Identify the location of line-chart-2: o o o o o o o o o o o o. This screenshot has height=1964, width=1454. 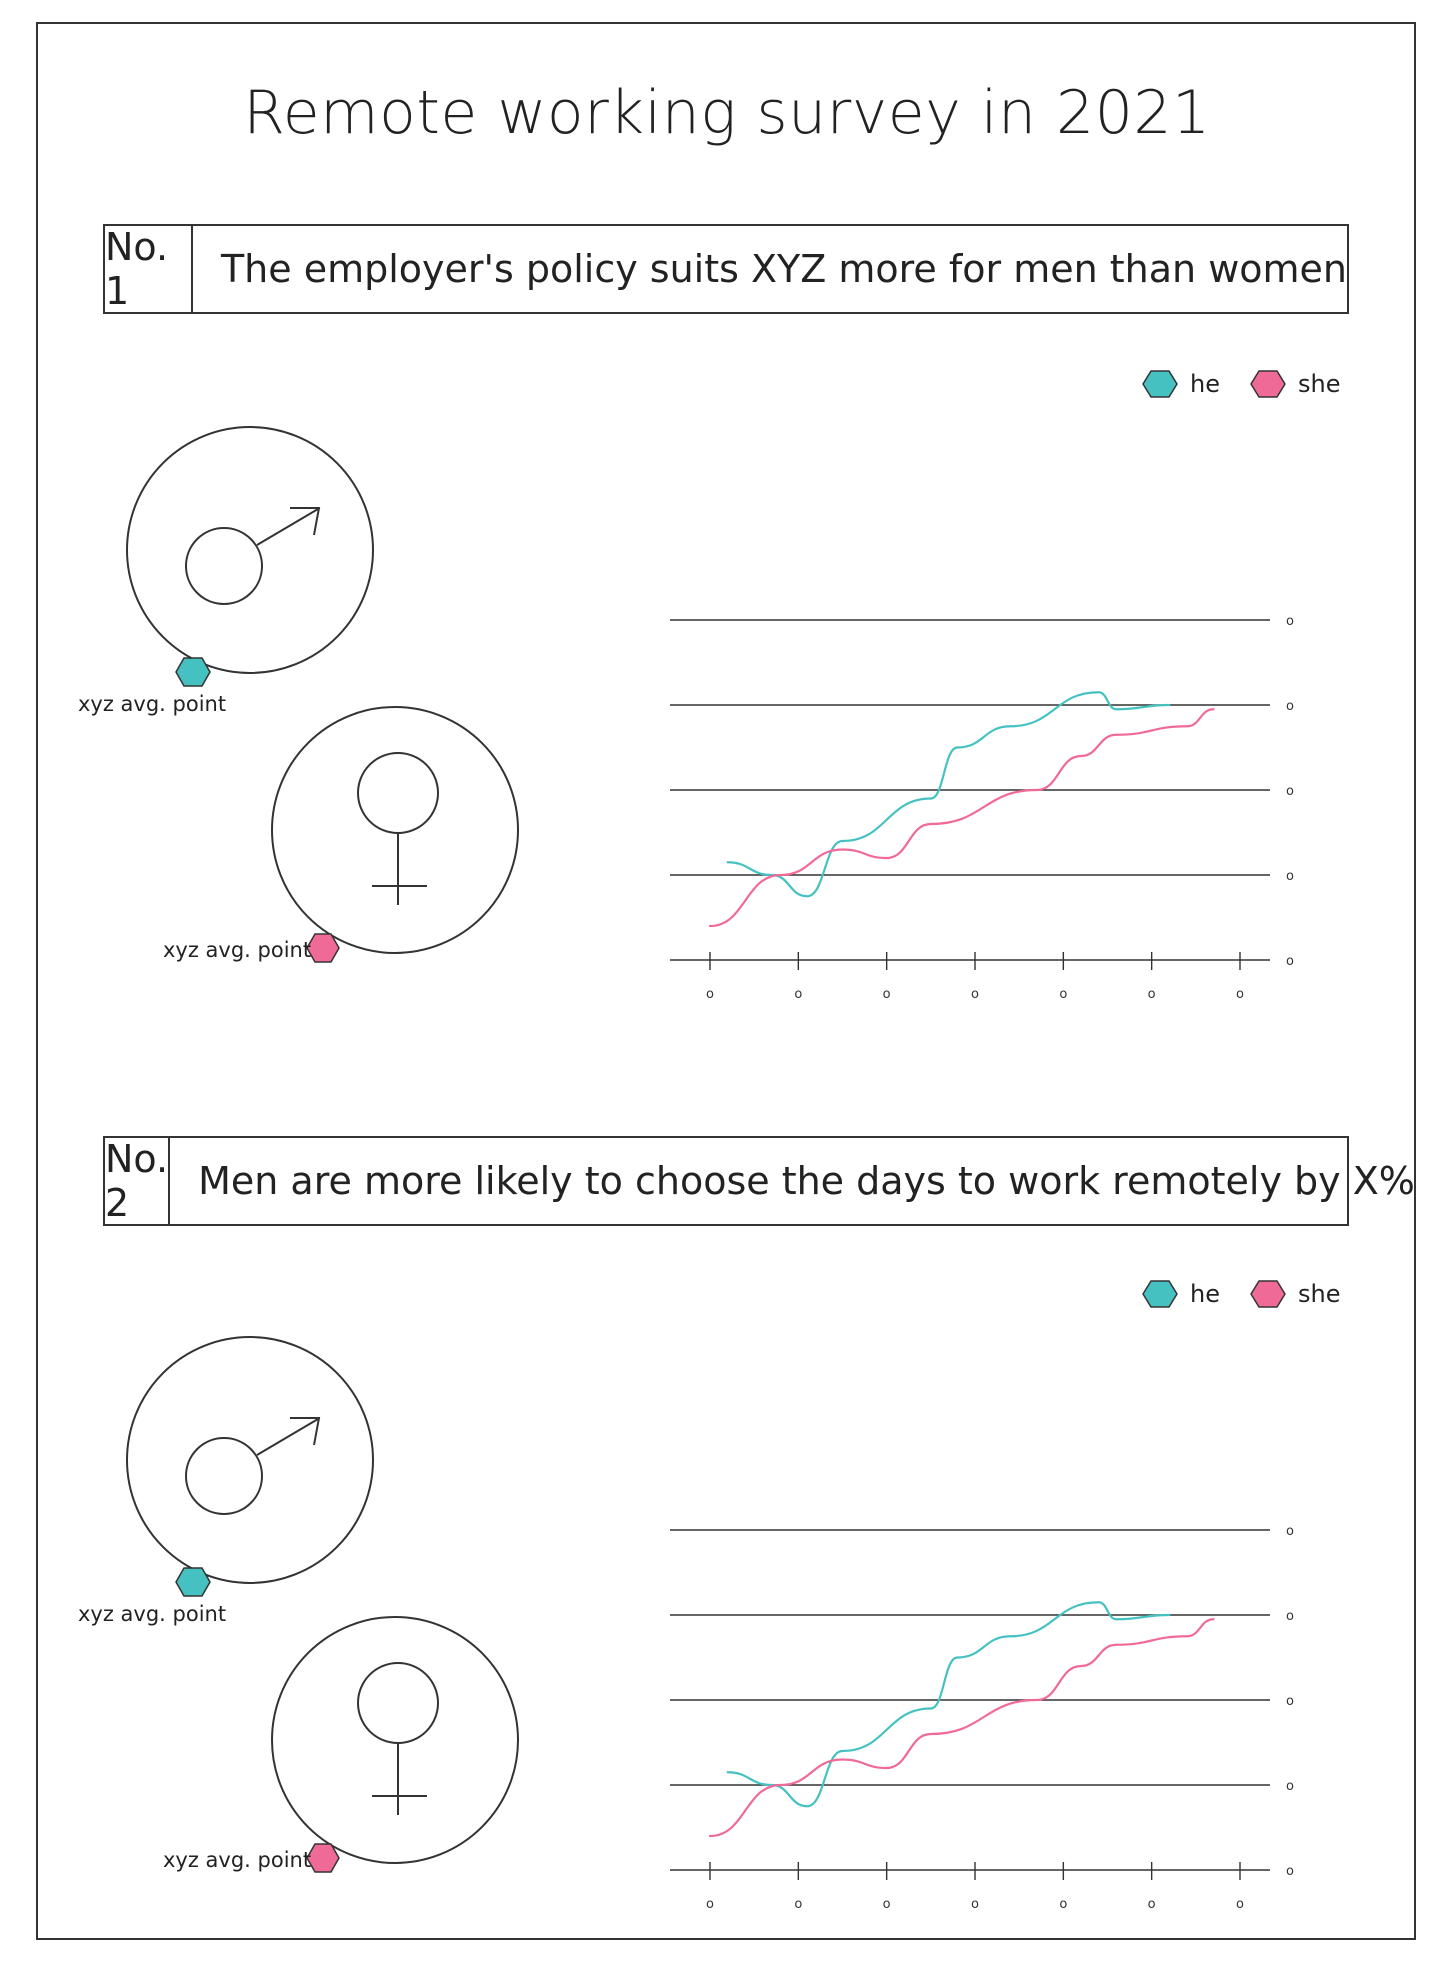
(982, 1718).